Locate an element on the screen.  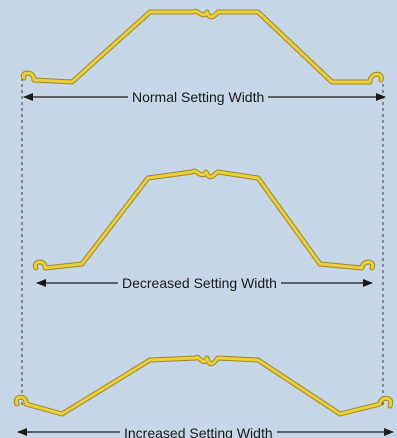
increased-sheet-pile-profile is located at coordinates (203, 385).